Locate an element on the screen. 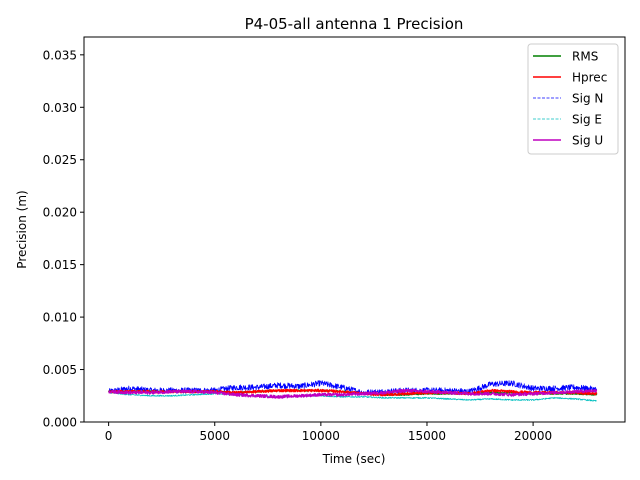  x-tick-label: 0 is located at coordinates (109, 436).